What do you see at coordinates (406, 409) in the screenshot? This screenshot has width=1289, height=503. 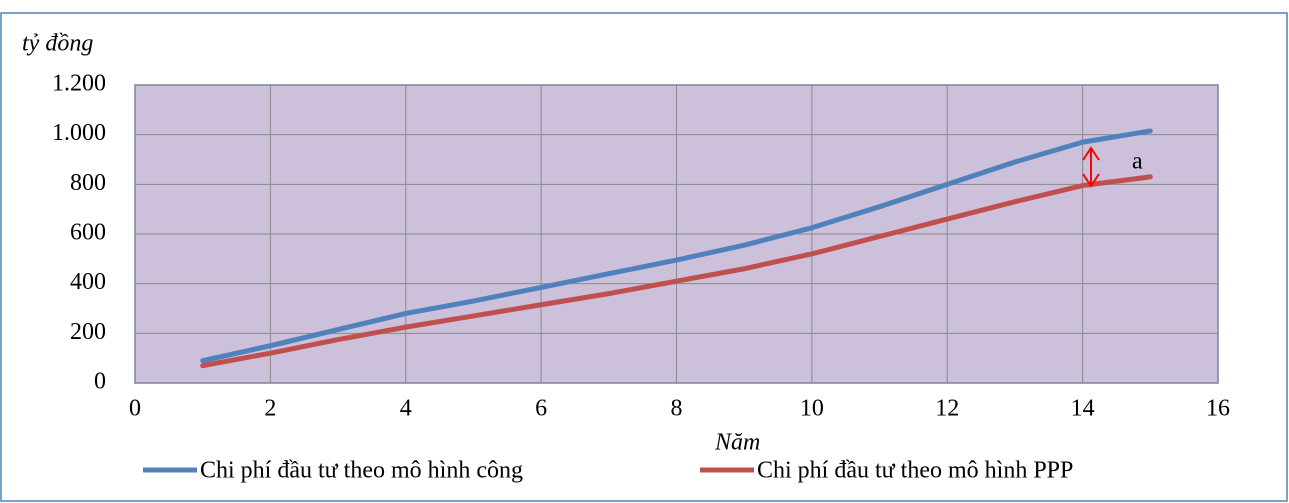 I see `x-tick-label: 4` at bounding box center [406, 409].